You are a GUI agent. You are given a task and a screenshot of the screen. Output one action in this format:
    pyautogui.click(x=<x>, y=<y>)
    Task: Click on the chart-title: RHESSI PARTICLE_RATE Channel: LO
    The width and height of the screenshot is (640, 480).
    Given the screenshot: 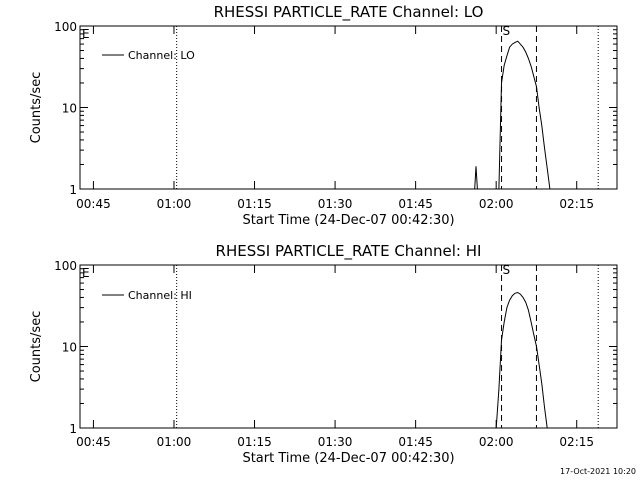 What is the action you would take?
    pyautogui.click(x=349, y=12)
    